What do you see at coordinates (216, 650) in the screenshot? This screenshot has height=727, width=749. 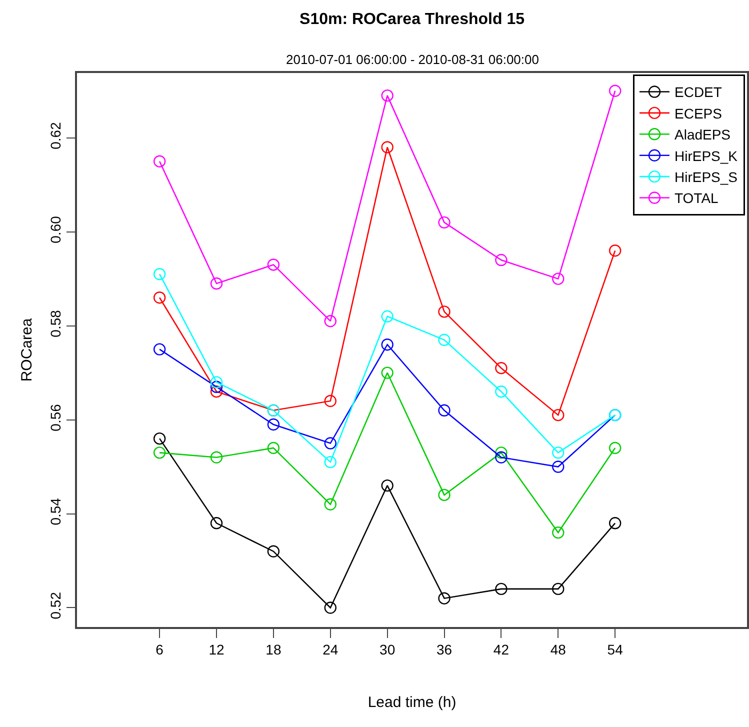 I see `x-tick-label: 12` at bounding box center [216, 650].